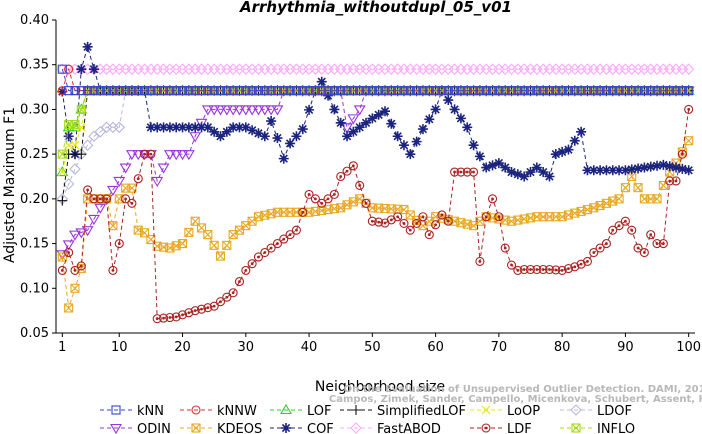 This screenshot has width=702, height=434. Describe the element at coordinates (34, 244) in the screenshot. I see `y-tick-label: 0.15` at that location.